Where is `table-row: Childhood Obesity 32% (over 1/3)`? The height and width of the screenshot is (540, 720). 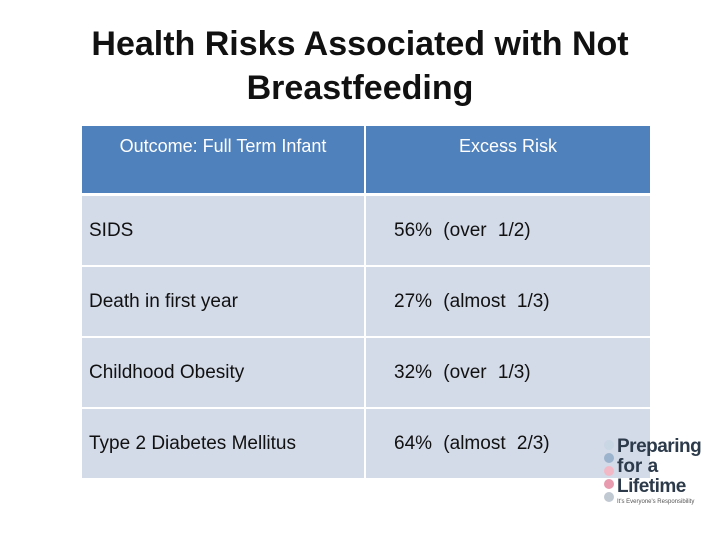 table-row: Childhood Obesity 32% (over 1/3) is located at coordinates (366, 373).